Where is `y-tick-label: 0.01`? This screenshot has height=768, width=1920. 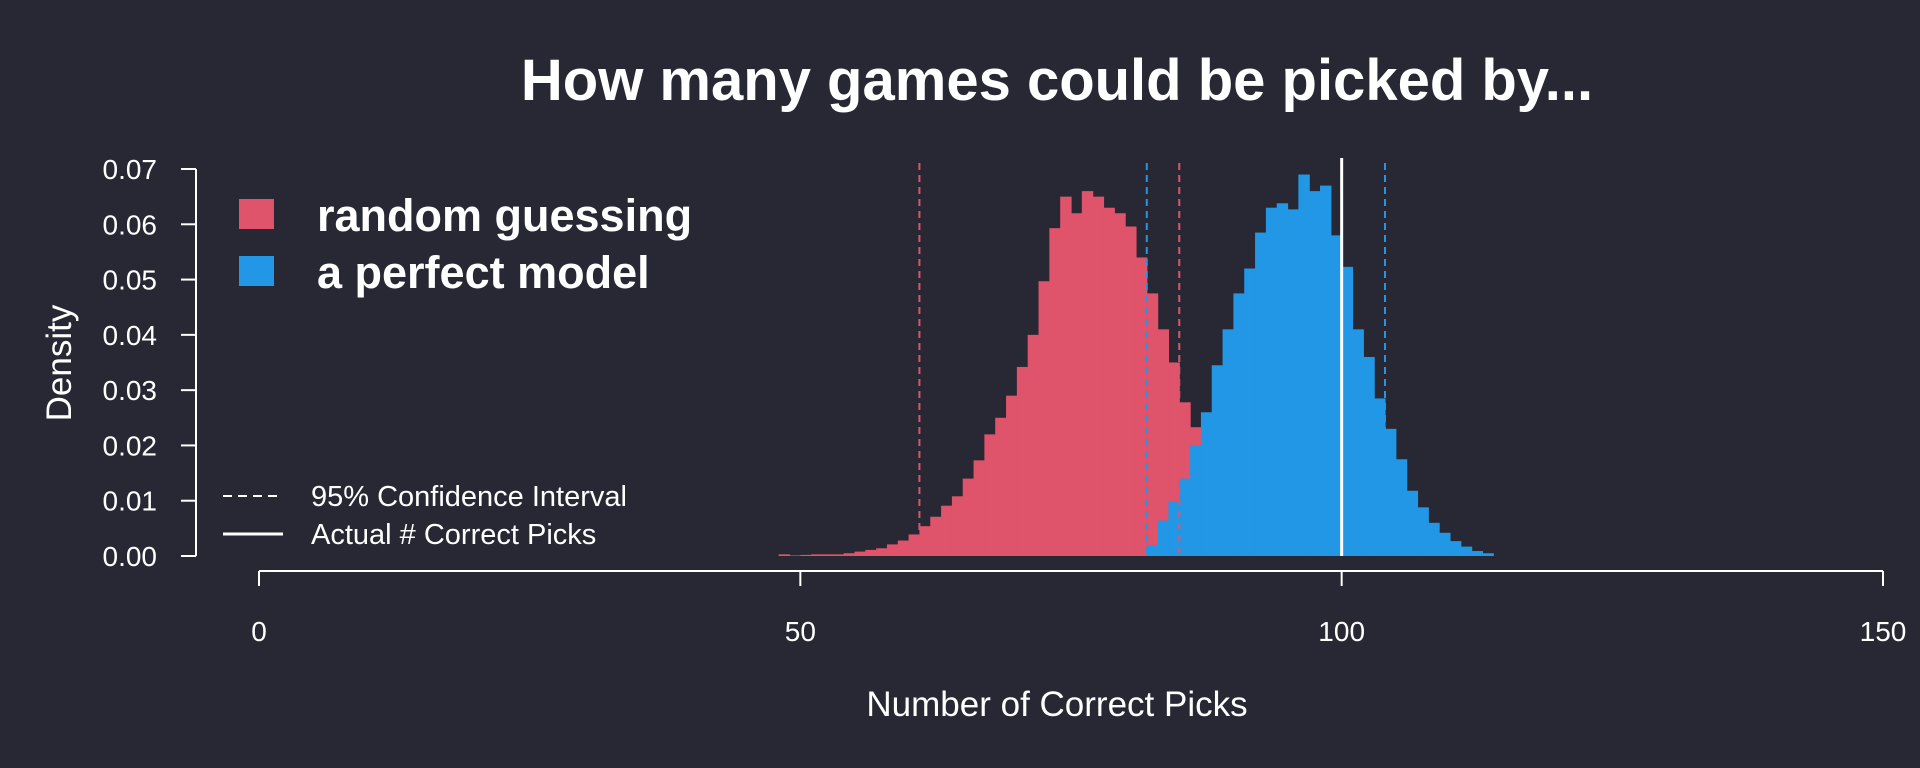
y-tick-label: 0.01 is located at coordinates (130, 501).